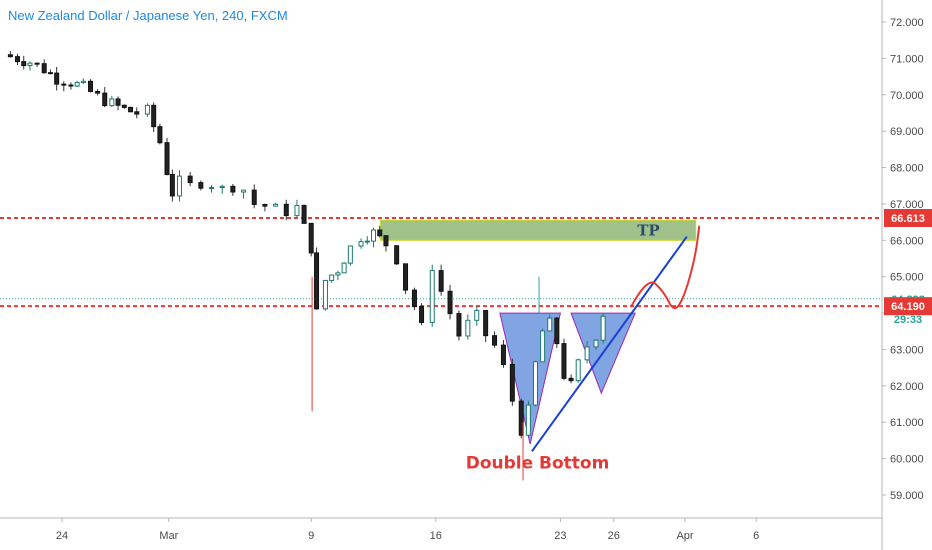  Describe the element at coordinates (907, 96) in the screenshot. I see `y-tick-label: 70.000` at that location.